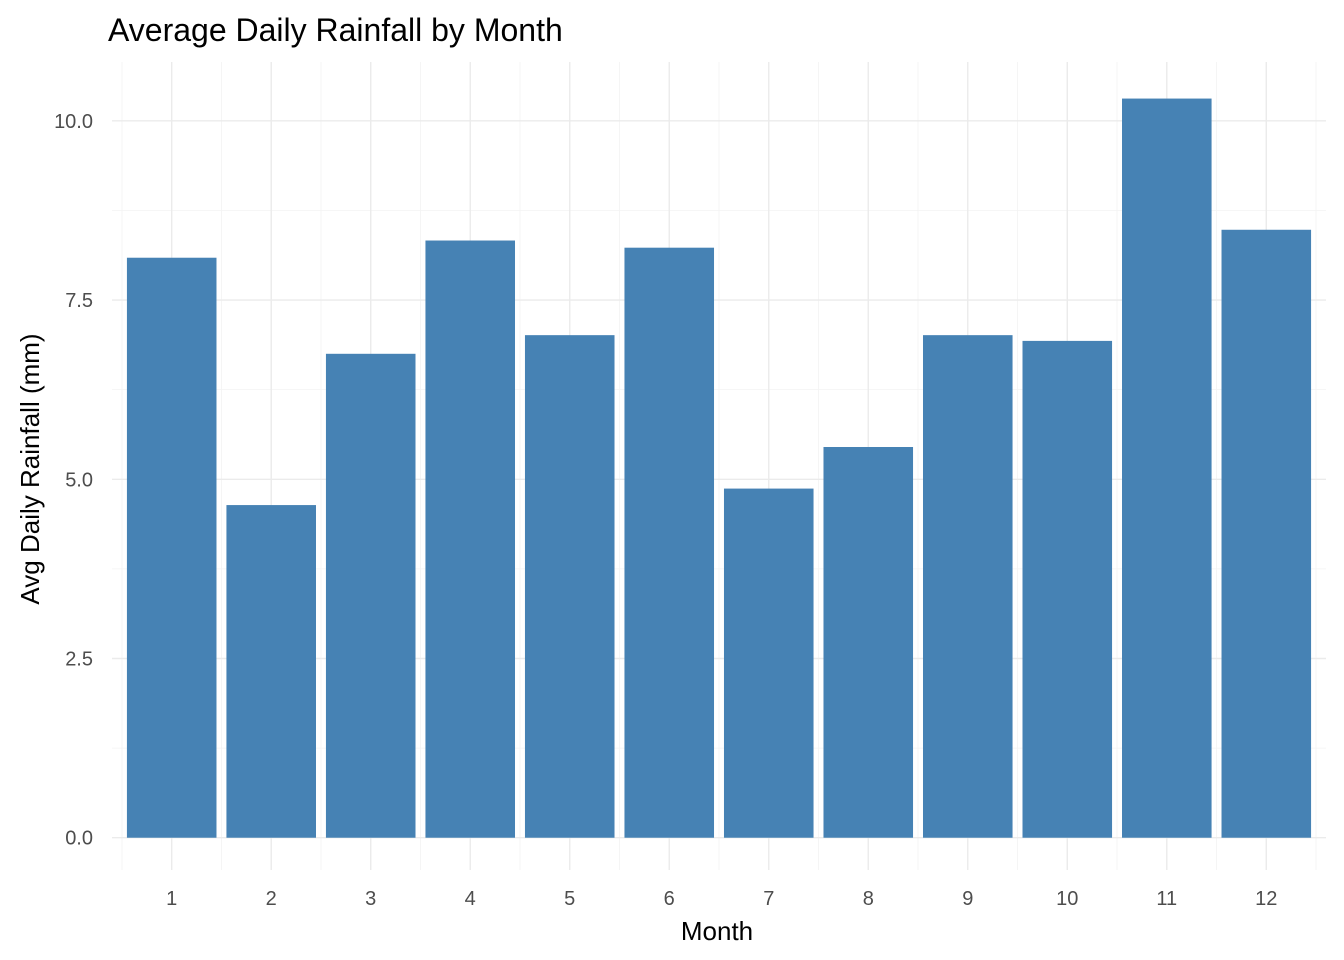  Describe the element at coordinates (967, 899) in the screenshot. I see `x-tick-label: 9` at that location.